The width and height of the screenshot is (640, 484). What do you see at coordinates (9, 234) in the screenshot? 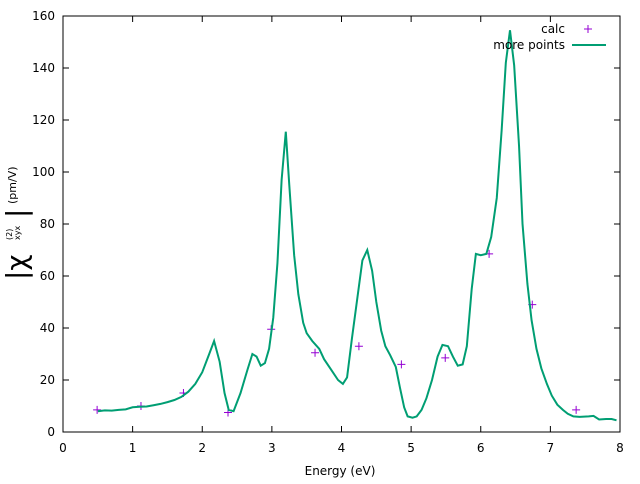
I see `y-label-superscript: (2)` at bounding box center [9, 234].